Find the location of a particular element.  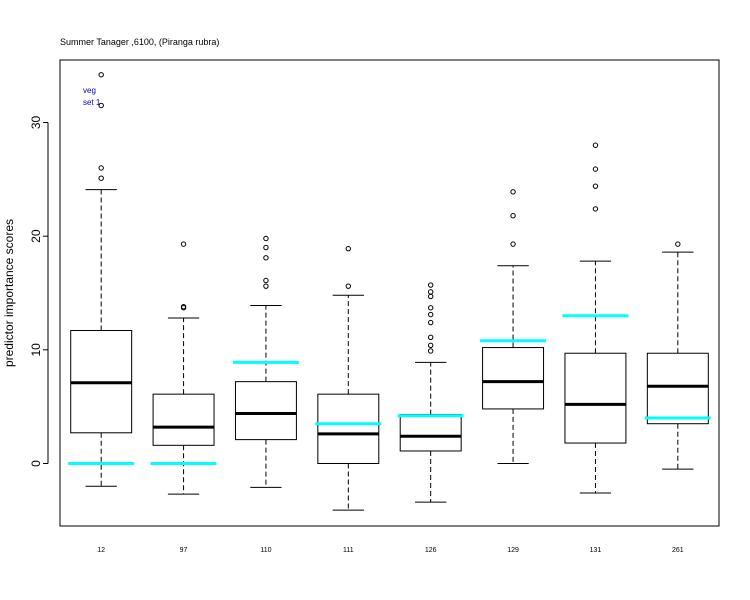

chart-title: Summer Tanager ,6100, (Piranga rubra) is located at coordinates (139, 42).